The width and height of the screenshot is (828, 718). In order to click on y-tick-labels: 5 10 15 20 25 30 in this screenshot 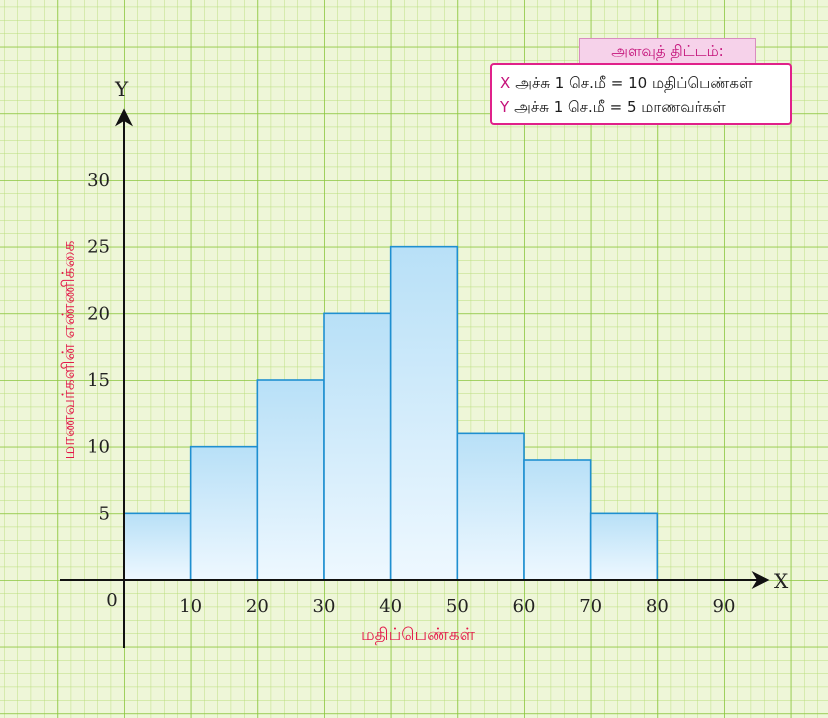, I will do `click(98, 347)`.